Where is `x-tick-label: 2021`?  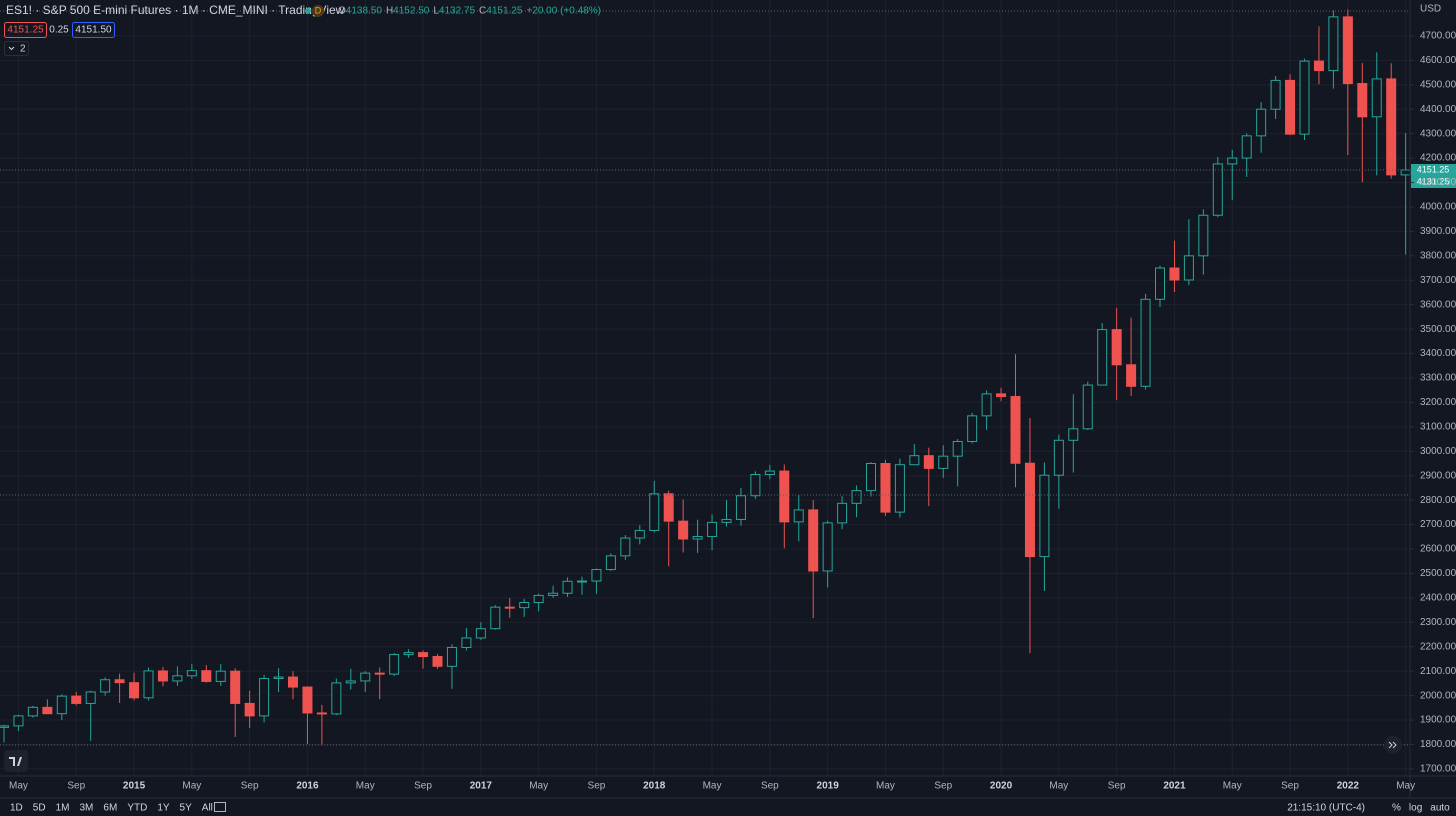 x-tick-label: 2021 is located at coordinates (1174, 786).